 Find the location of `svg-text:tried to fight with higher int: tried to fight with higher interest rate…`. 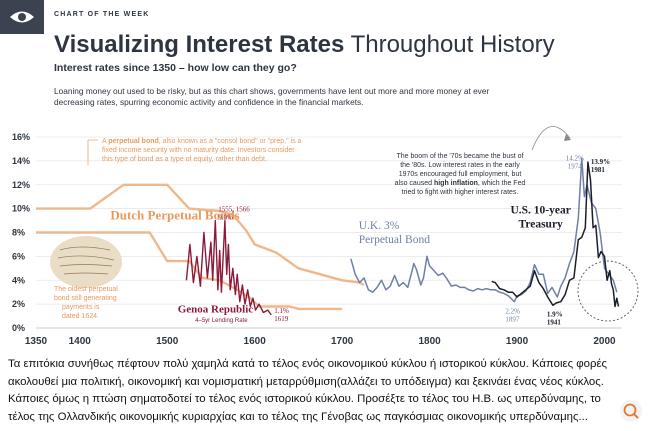

svg-text:tried to fight with higher int: tried to fight with higher interest rate… is located at coordinates (460, 192).